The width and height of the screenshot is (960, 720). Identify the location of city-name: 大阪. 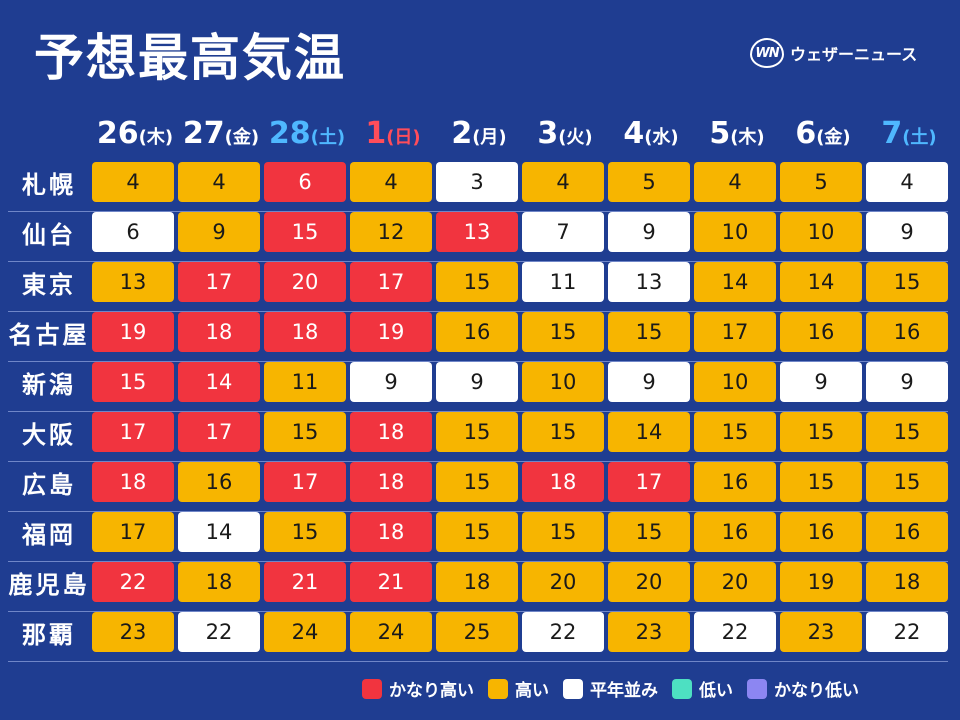
(49, 434).